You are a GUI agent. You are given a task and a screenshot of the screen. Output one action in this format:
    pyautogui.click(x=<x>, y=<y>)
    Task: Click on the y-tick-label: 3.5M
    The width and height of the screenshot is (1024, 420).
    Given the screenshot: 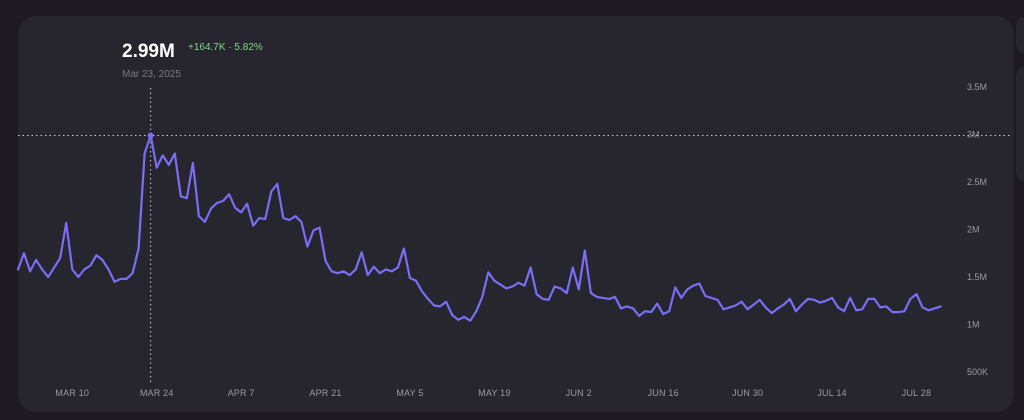 What is the action you would take?
    pyautogui.click(x=977, y=87)
    